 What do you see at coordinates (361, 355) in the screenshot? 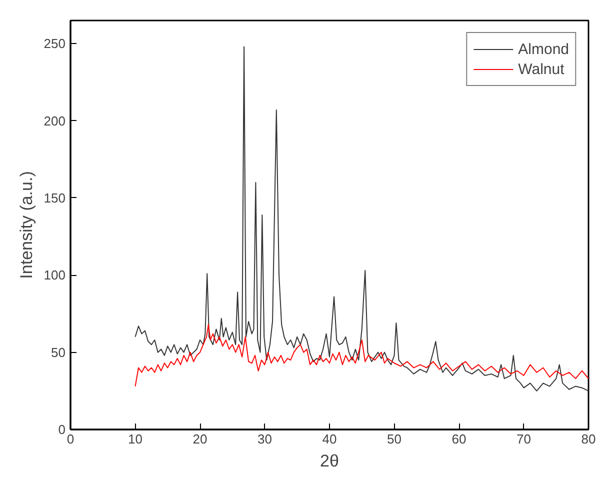
I see `line-series` at bounding box center [361, 355].